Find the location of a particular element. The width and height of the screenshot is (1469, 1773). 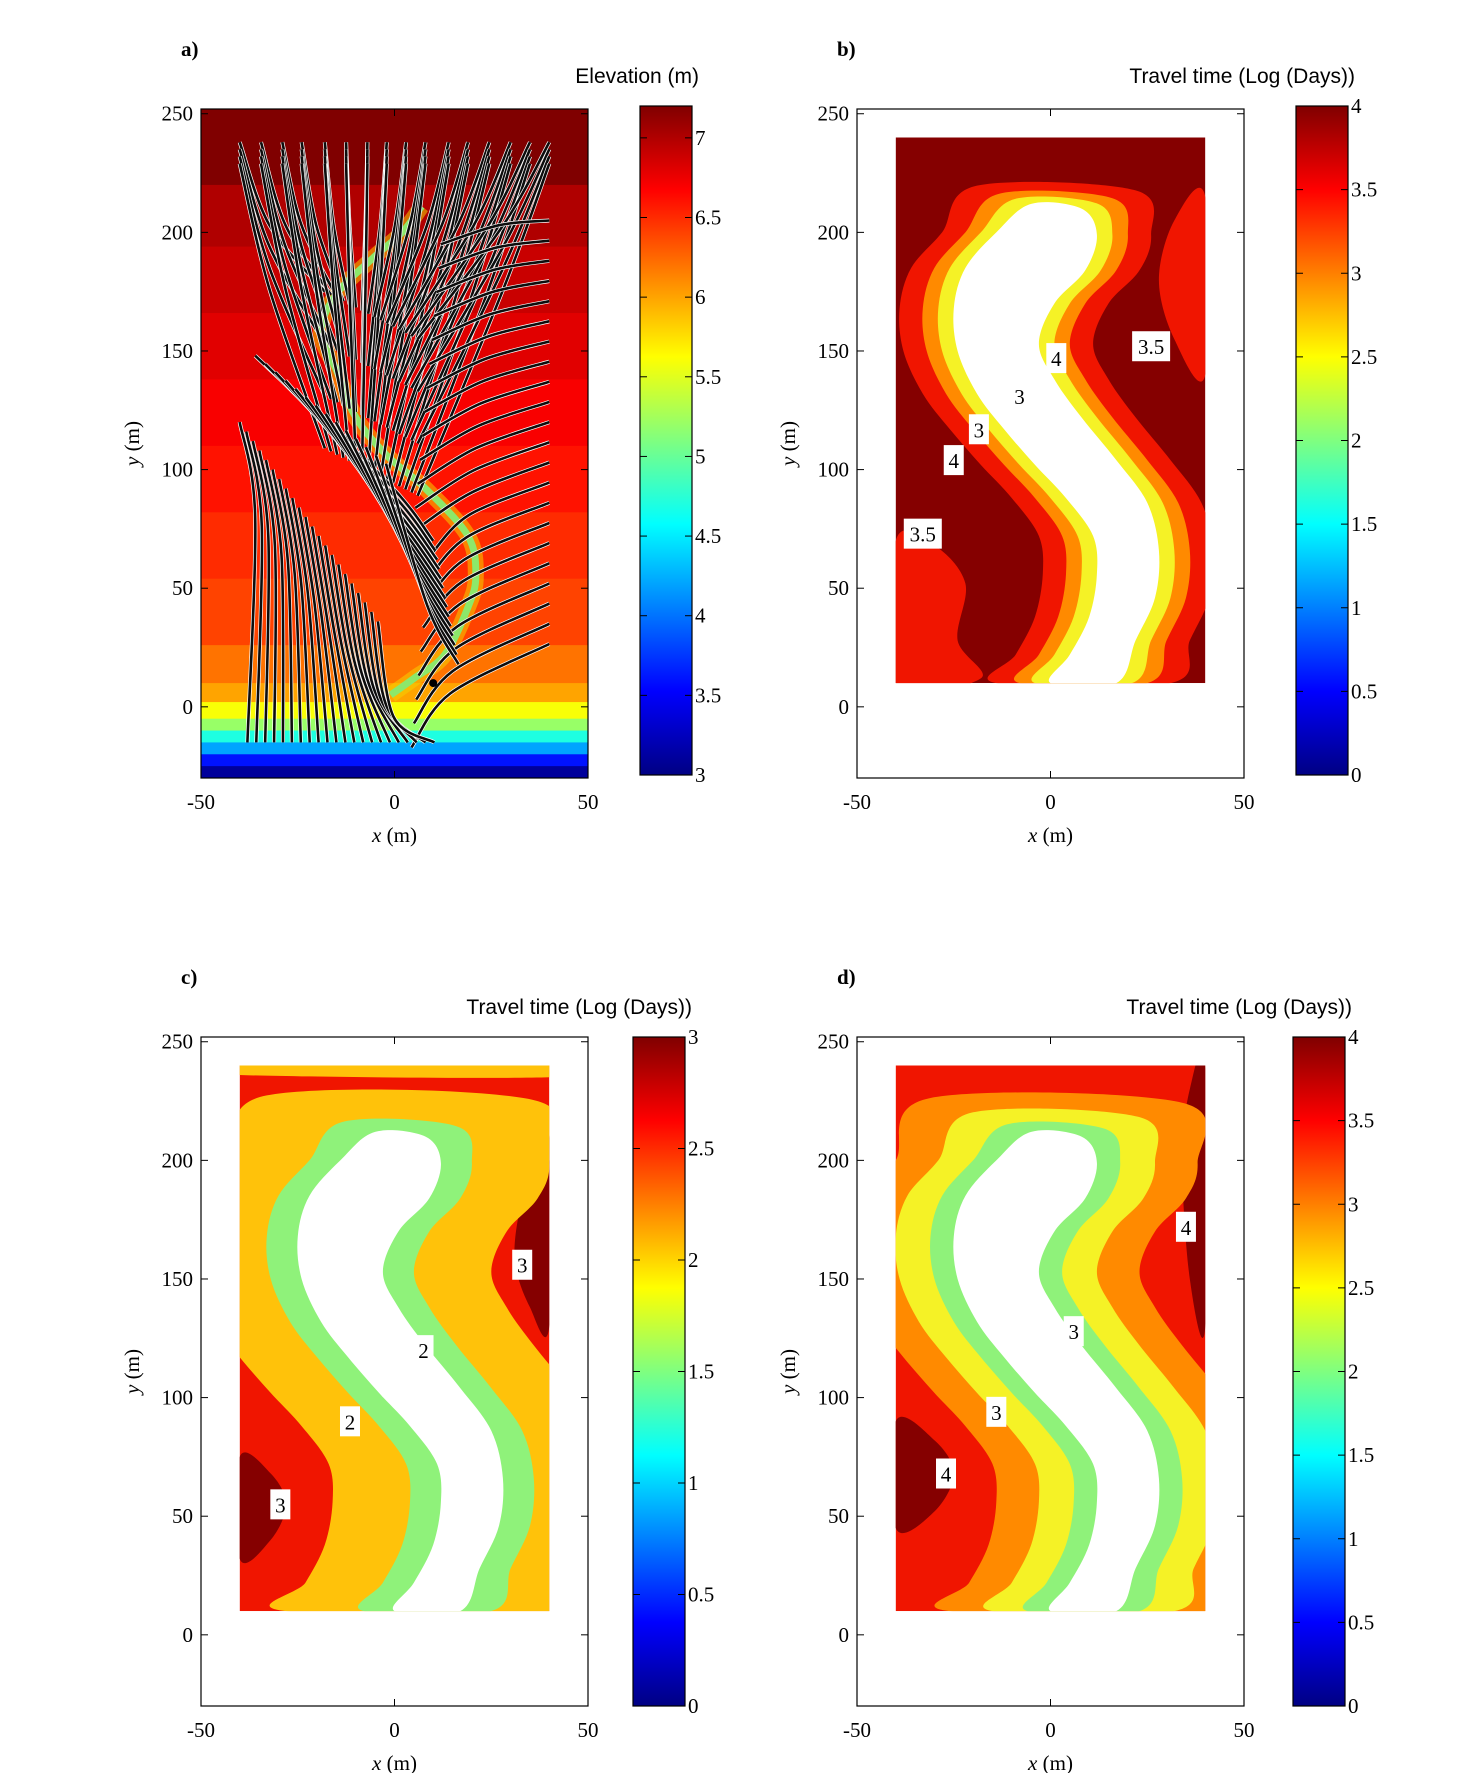

y-tick-label: 50 is located at coordinates (838, 1516).